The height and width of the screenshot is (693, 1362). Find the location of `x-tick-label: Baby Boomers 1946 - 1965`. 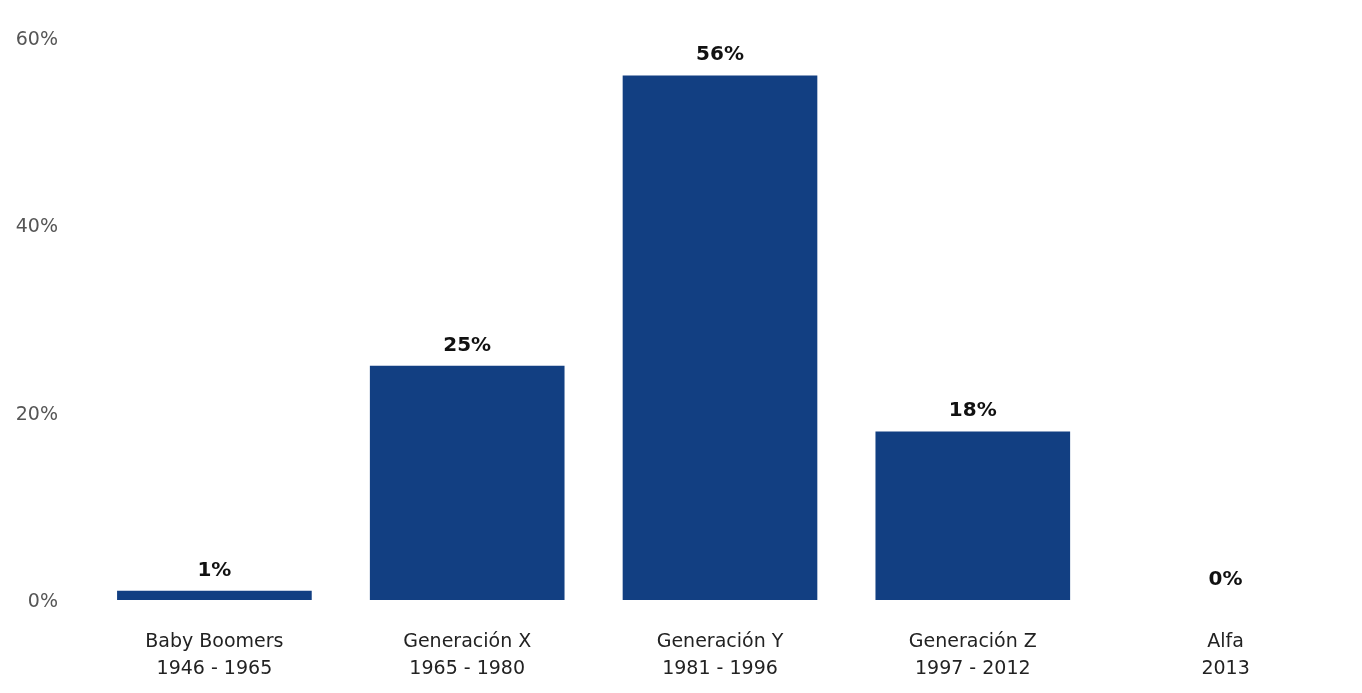

x-tick-label: Baby Boomers 1946 - 1965 is located at coordinates (214, 653).